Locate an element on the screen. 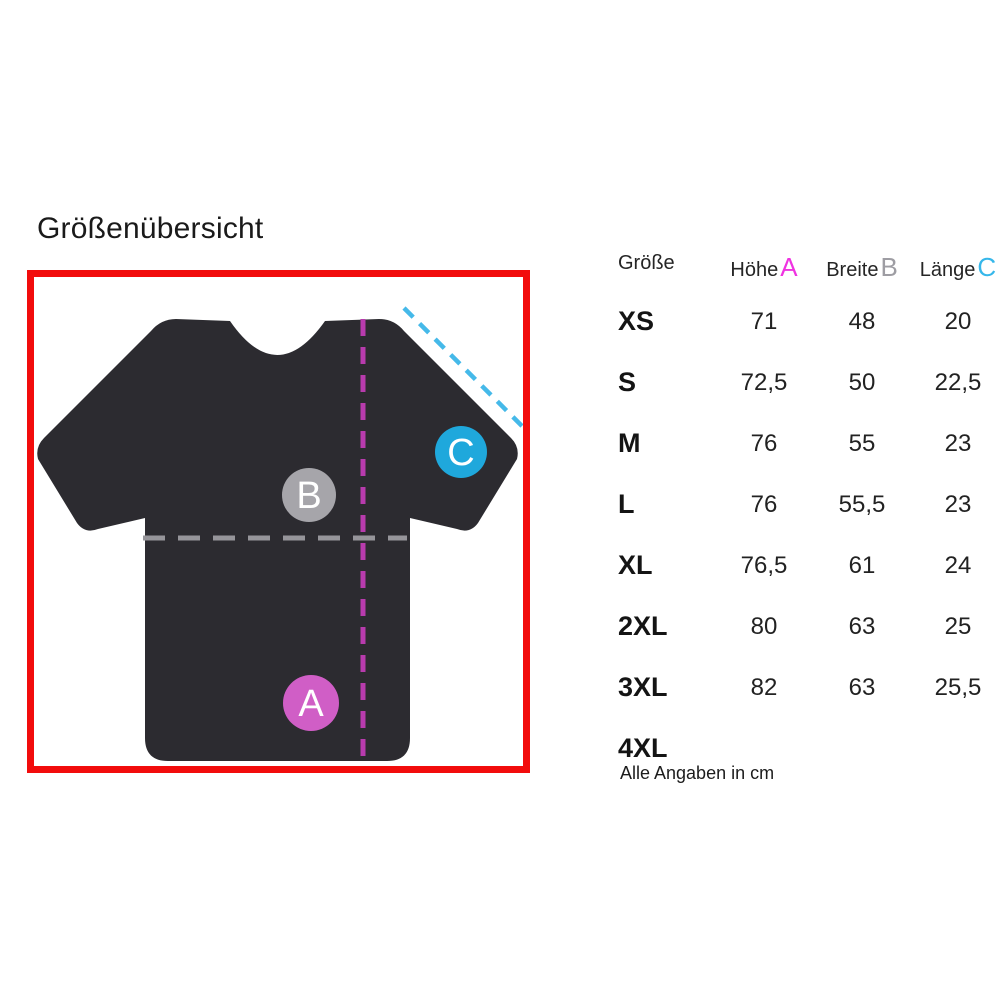 The image size is (1000, 1000). marker-c-circle is located at coordinates (461, 452).